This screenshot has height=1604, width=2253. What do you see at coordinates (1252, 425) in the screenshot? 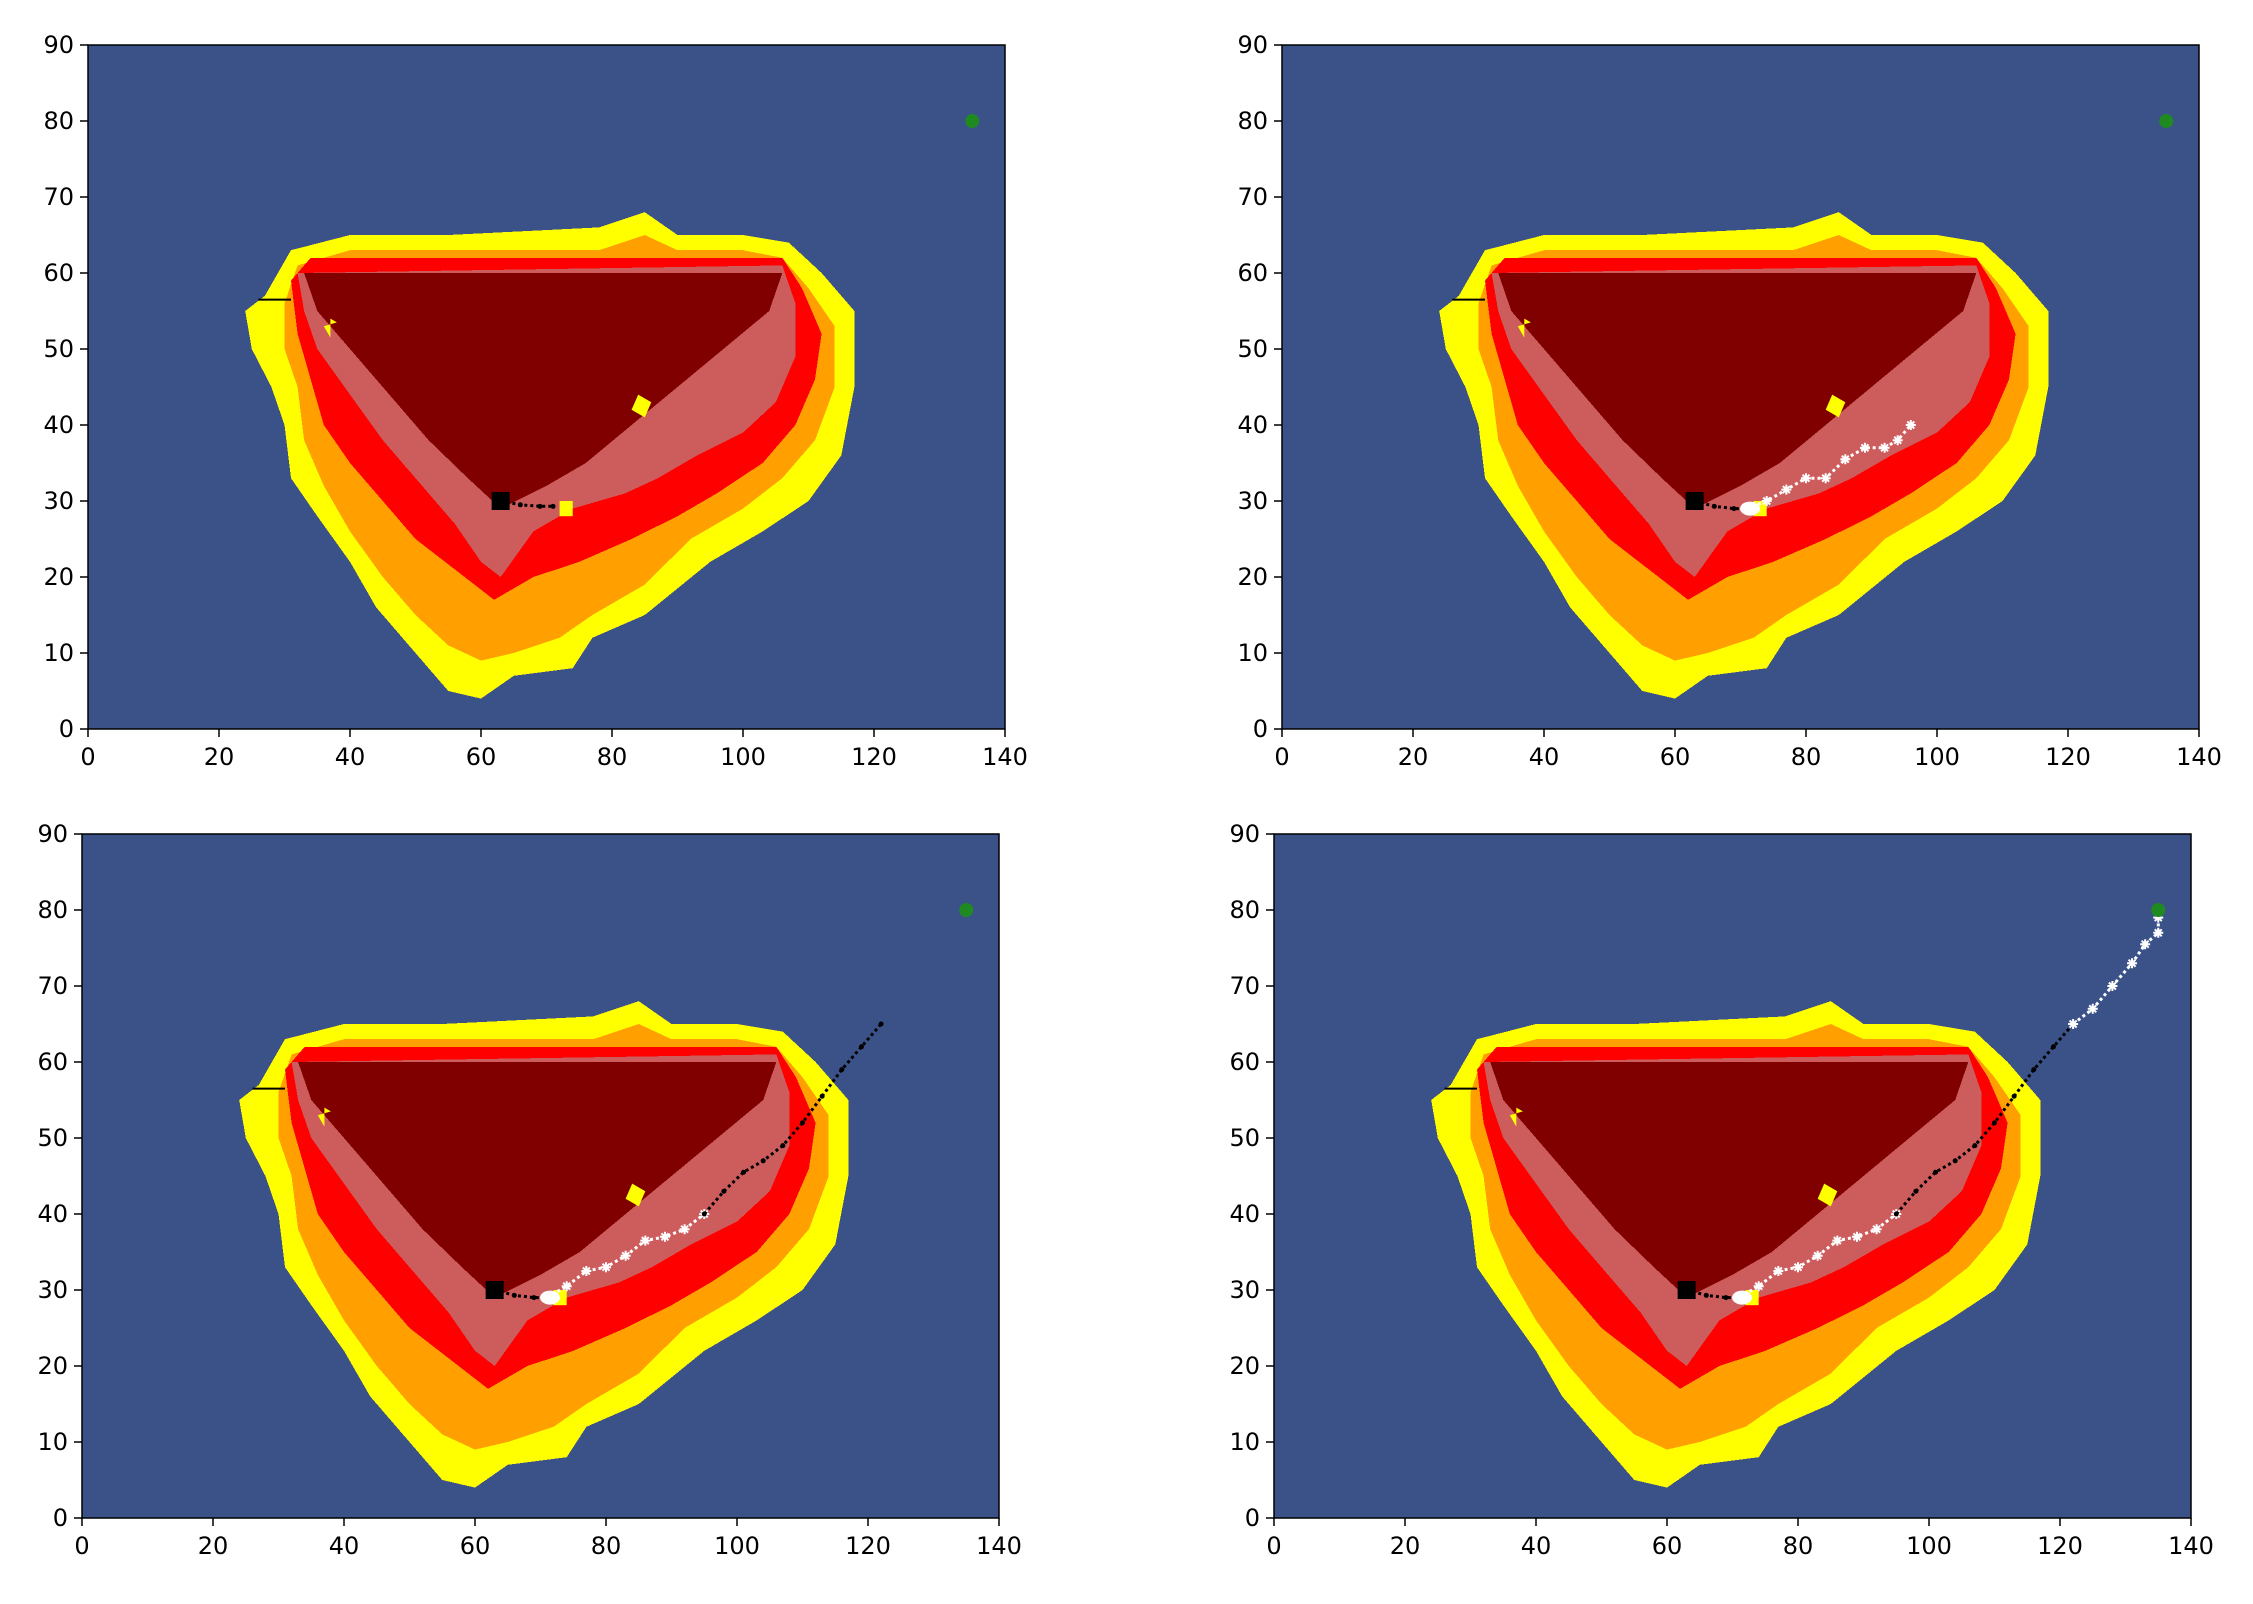
I see `y-tick-label: 40` at bounding box center [1252, 425].